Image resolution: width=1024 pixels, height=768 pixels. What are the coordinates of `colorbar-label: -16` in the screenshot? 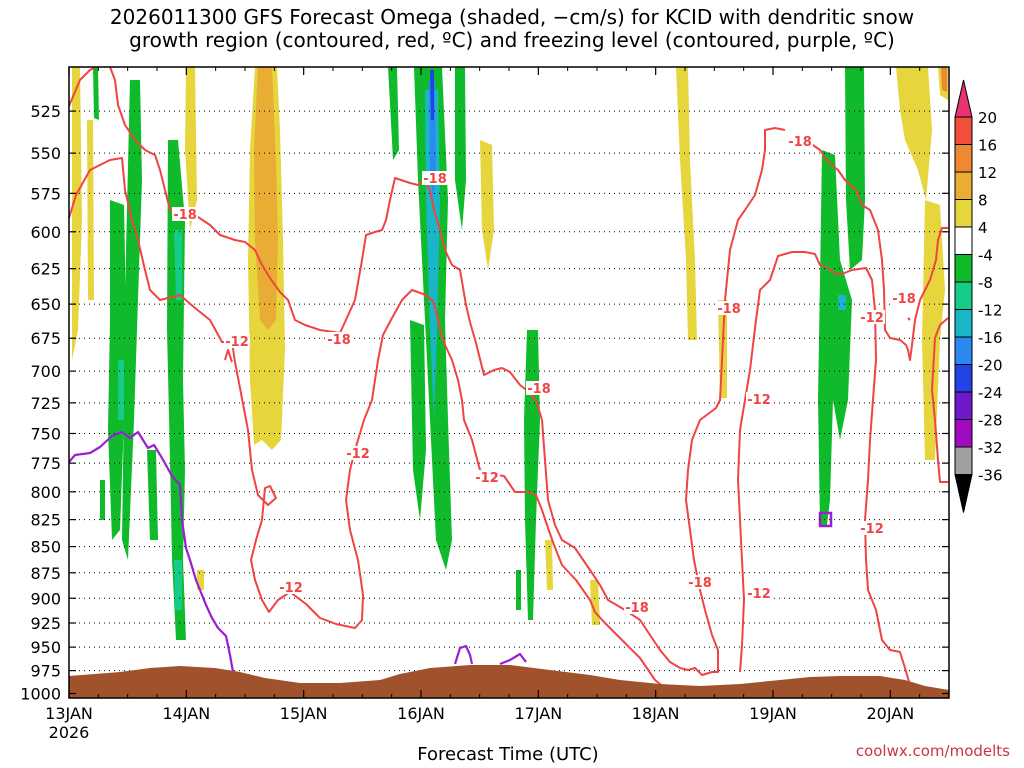 It's located at (990, 338).